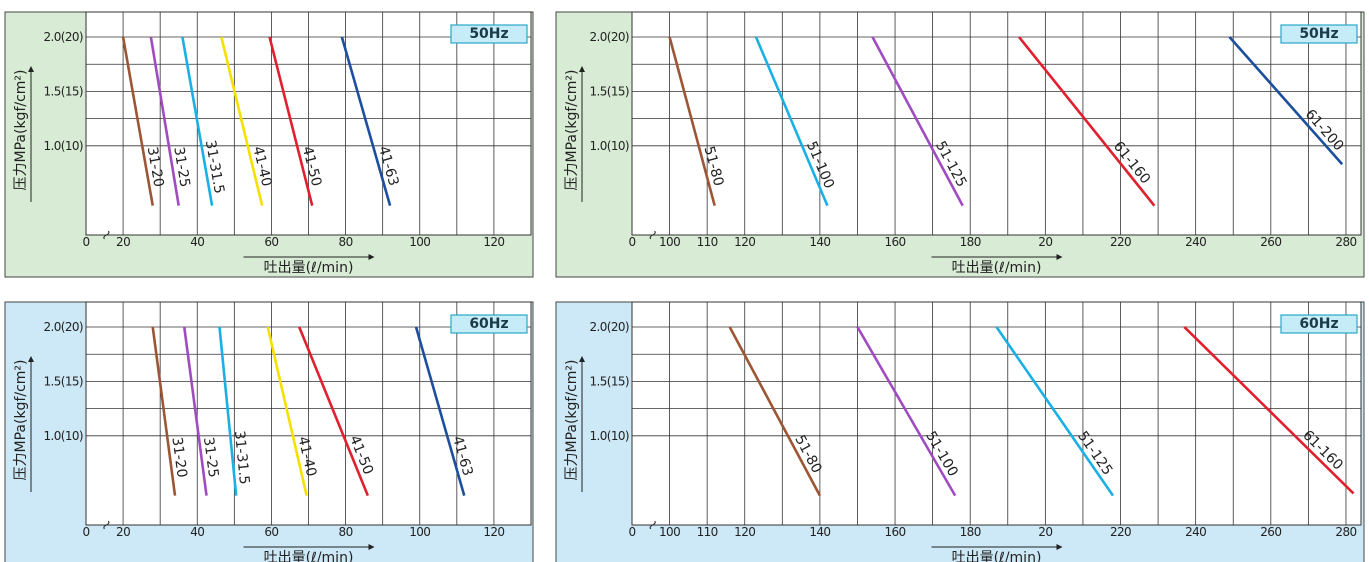 The width and height of the screenshot is (1369, 562). Describe the element at coordinates (271, 242) in the screenshot. I see `x-tick-label: 60` at that location.